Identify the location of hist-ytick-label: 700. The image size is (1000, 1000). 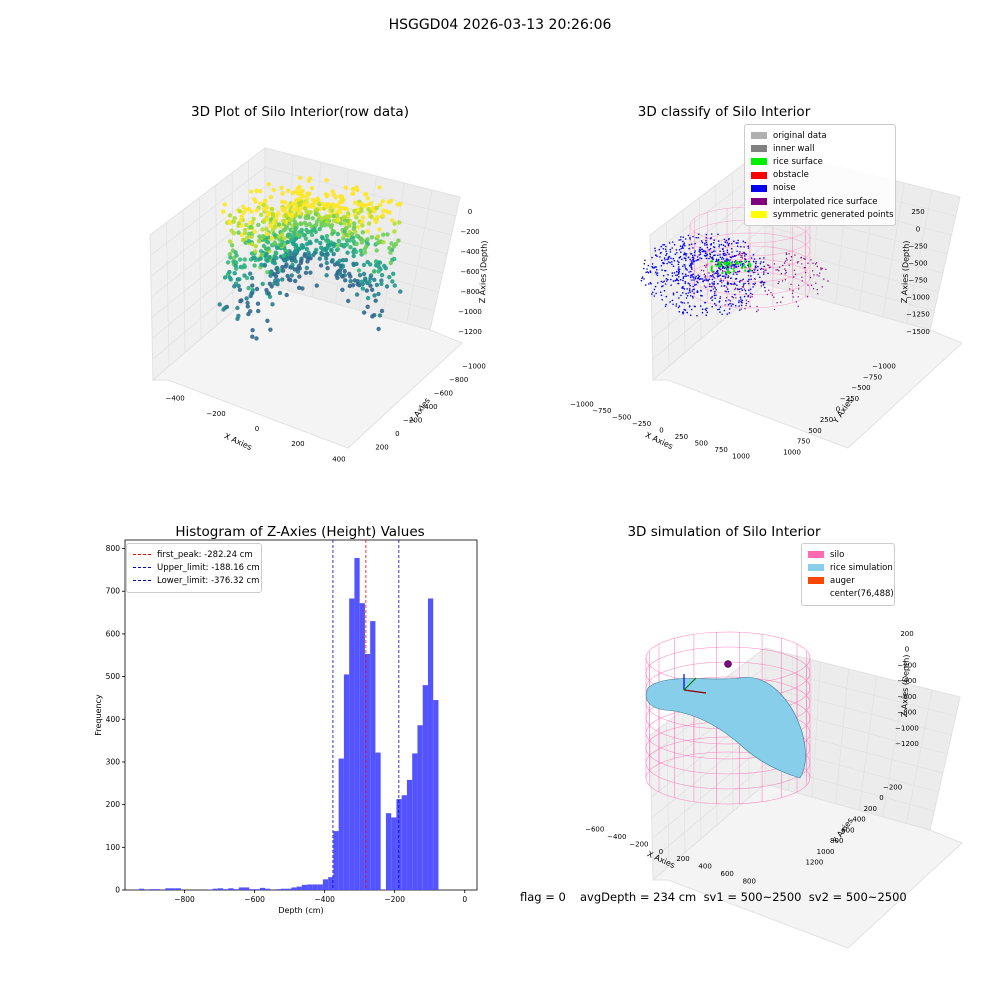
(113, 591).